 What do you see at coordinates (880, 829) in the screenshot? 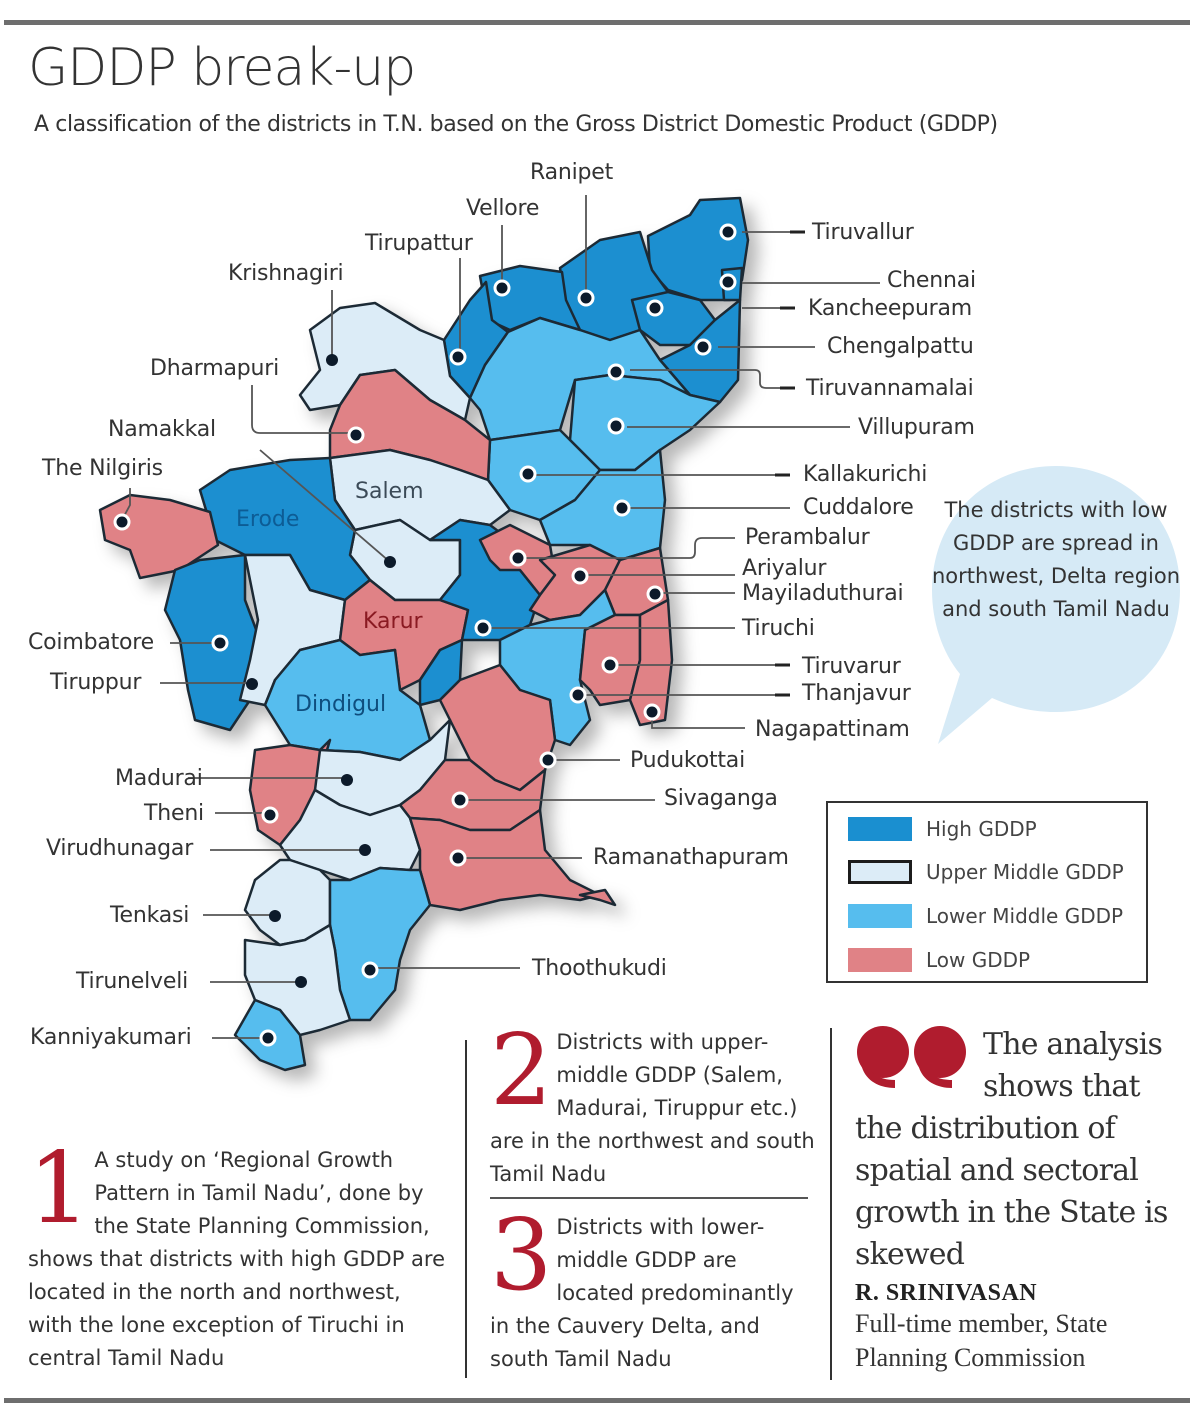
I see `legend-swatch-high` at bounding box center [880, 829].